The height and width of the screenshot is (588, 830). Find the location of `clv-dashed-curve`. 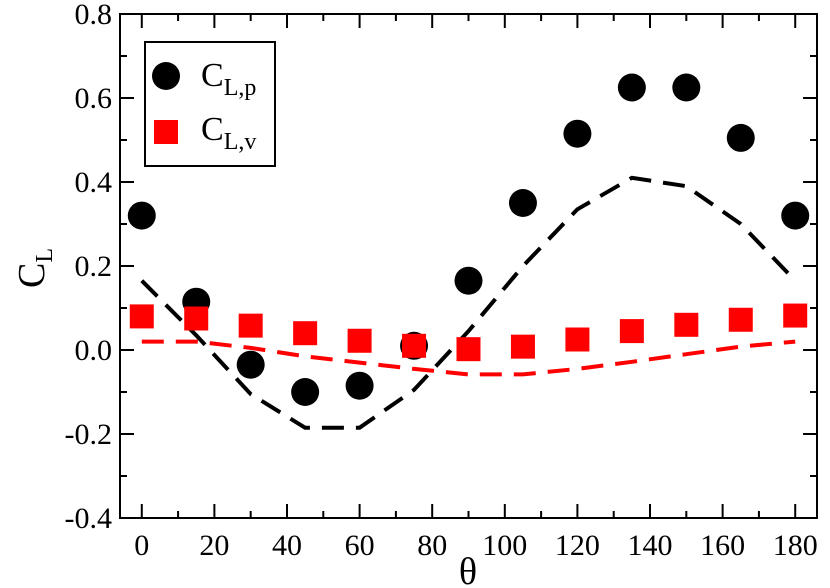

clv-dashed-curve is located at coordinates (468, 358).